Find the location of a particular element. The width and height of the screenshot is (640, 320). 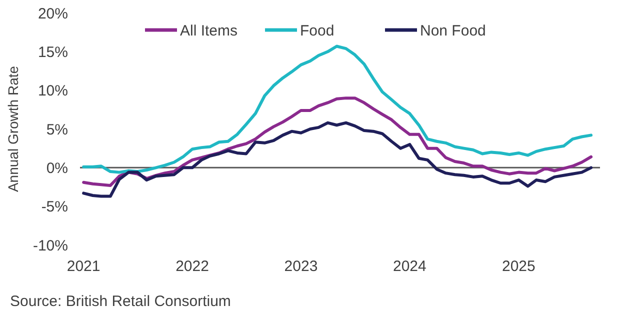

x-tick-label: 2021 is located at coordinates (83, 266).